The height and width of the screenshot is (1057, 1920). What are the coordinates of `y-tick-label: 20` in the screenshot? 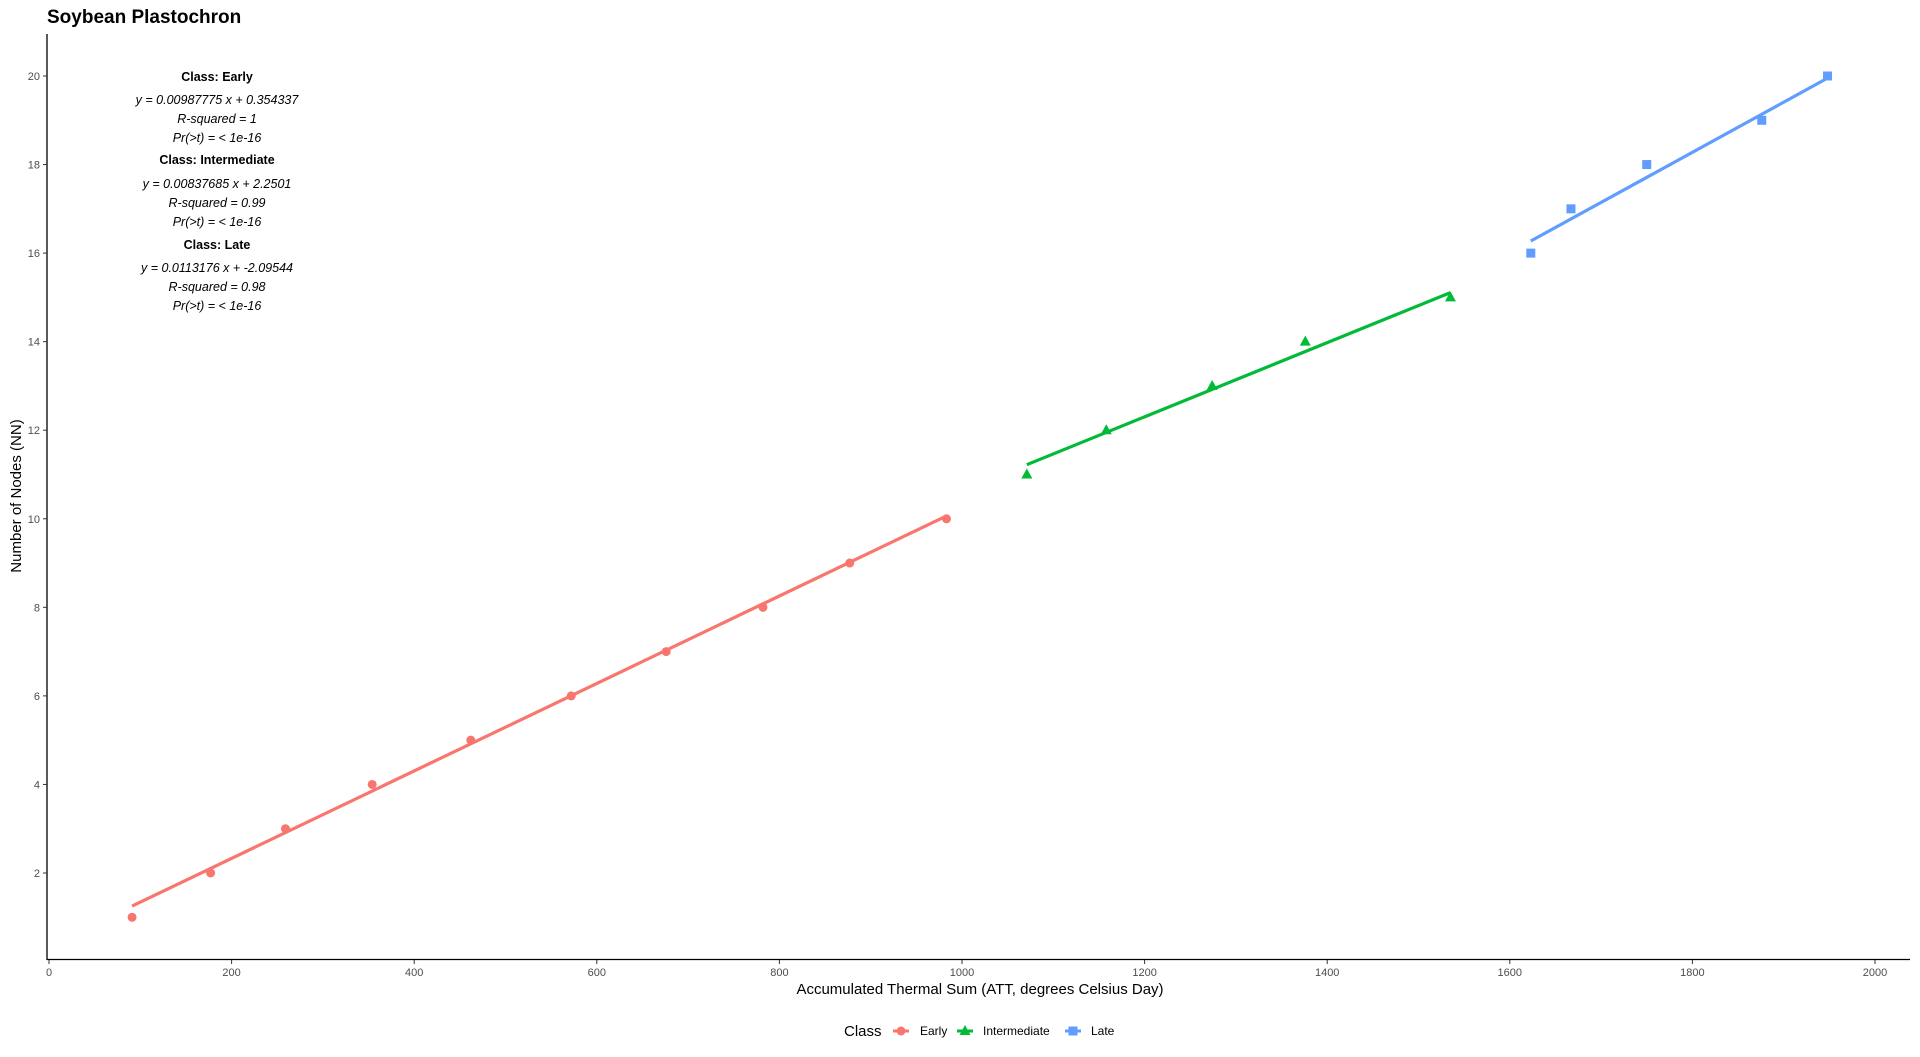 It's located at (34, 77).